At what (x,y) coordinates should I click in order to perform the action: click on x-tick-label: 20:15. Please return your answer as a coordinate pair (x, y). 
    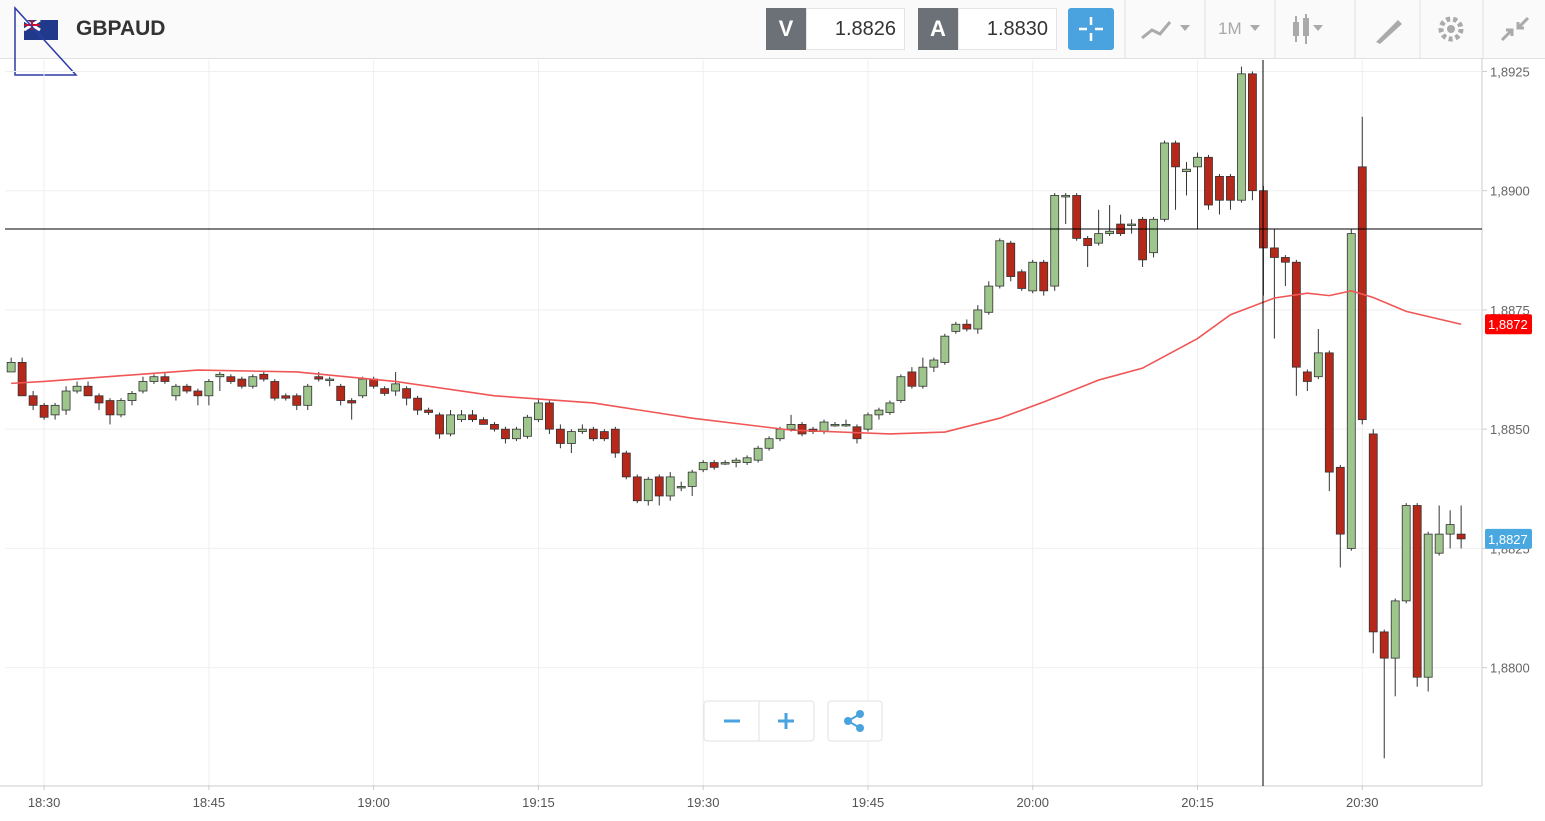
    Looking at the image, I should click on (1197, 802).